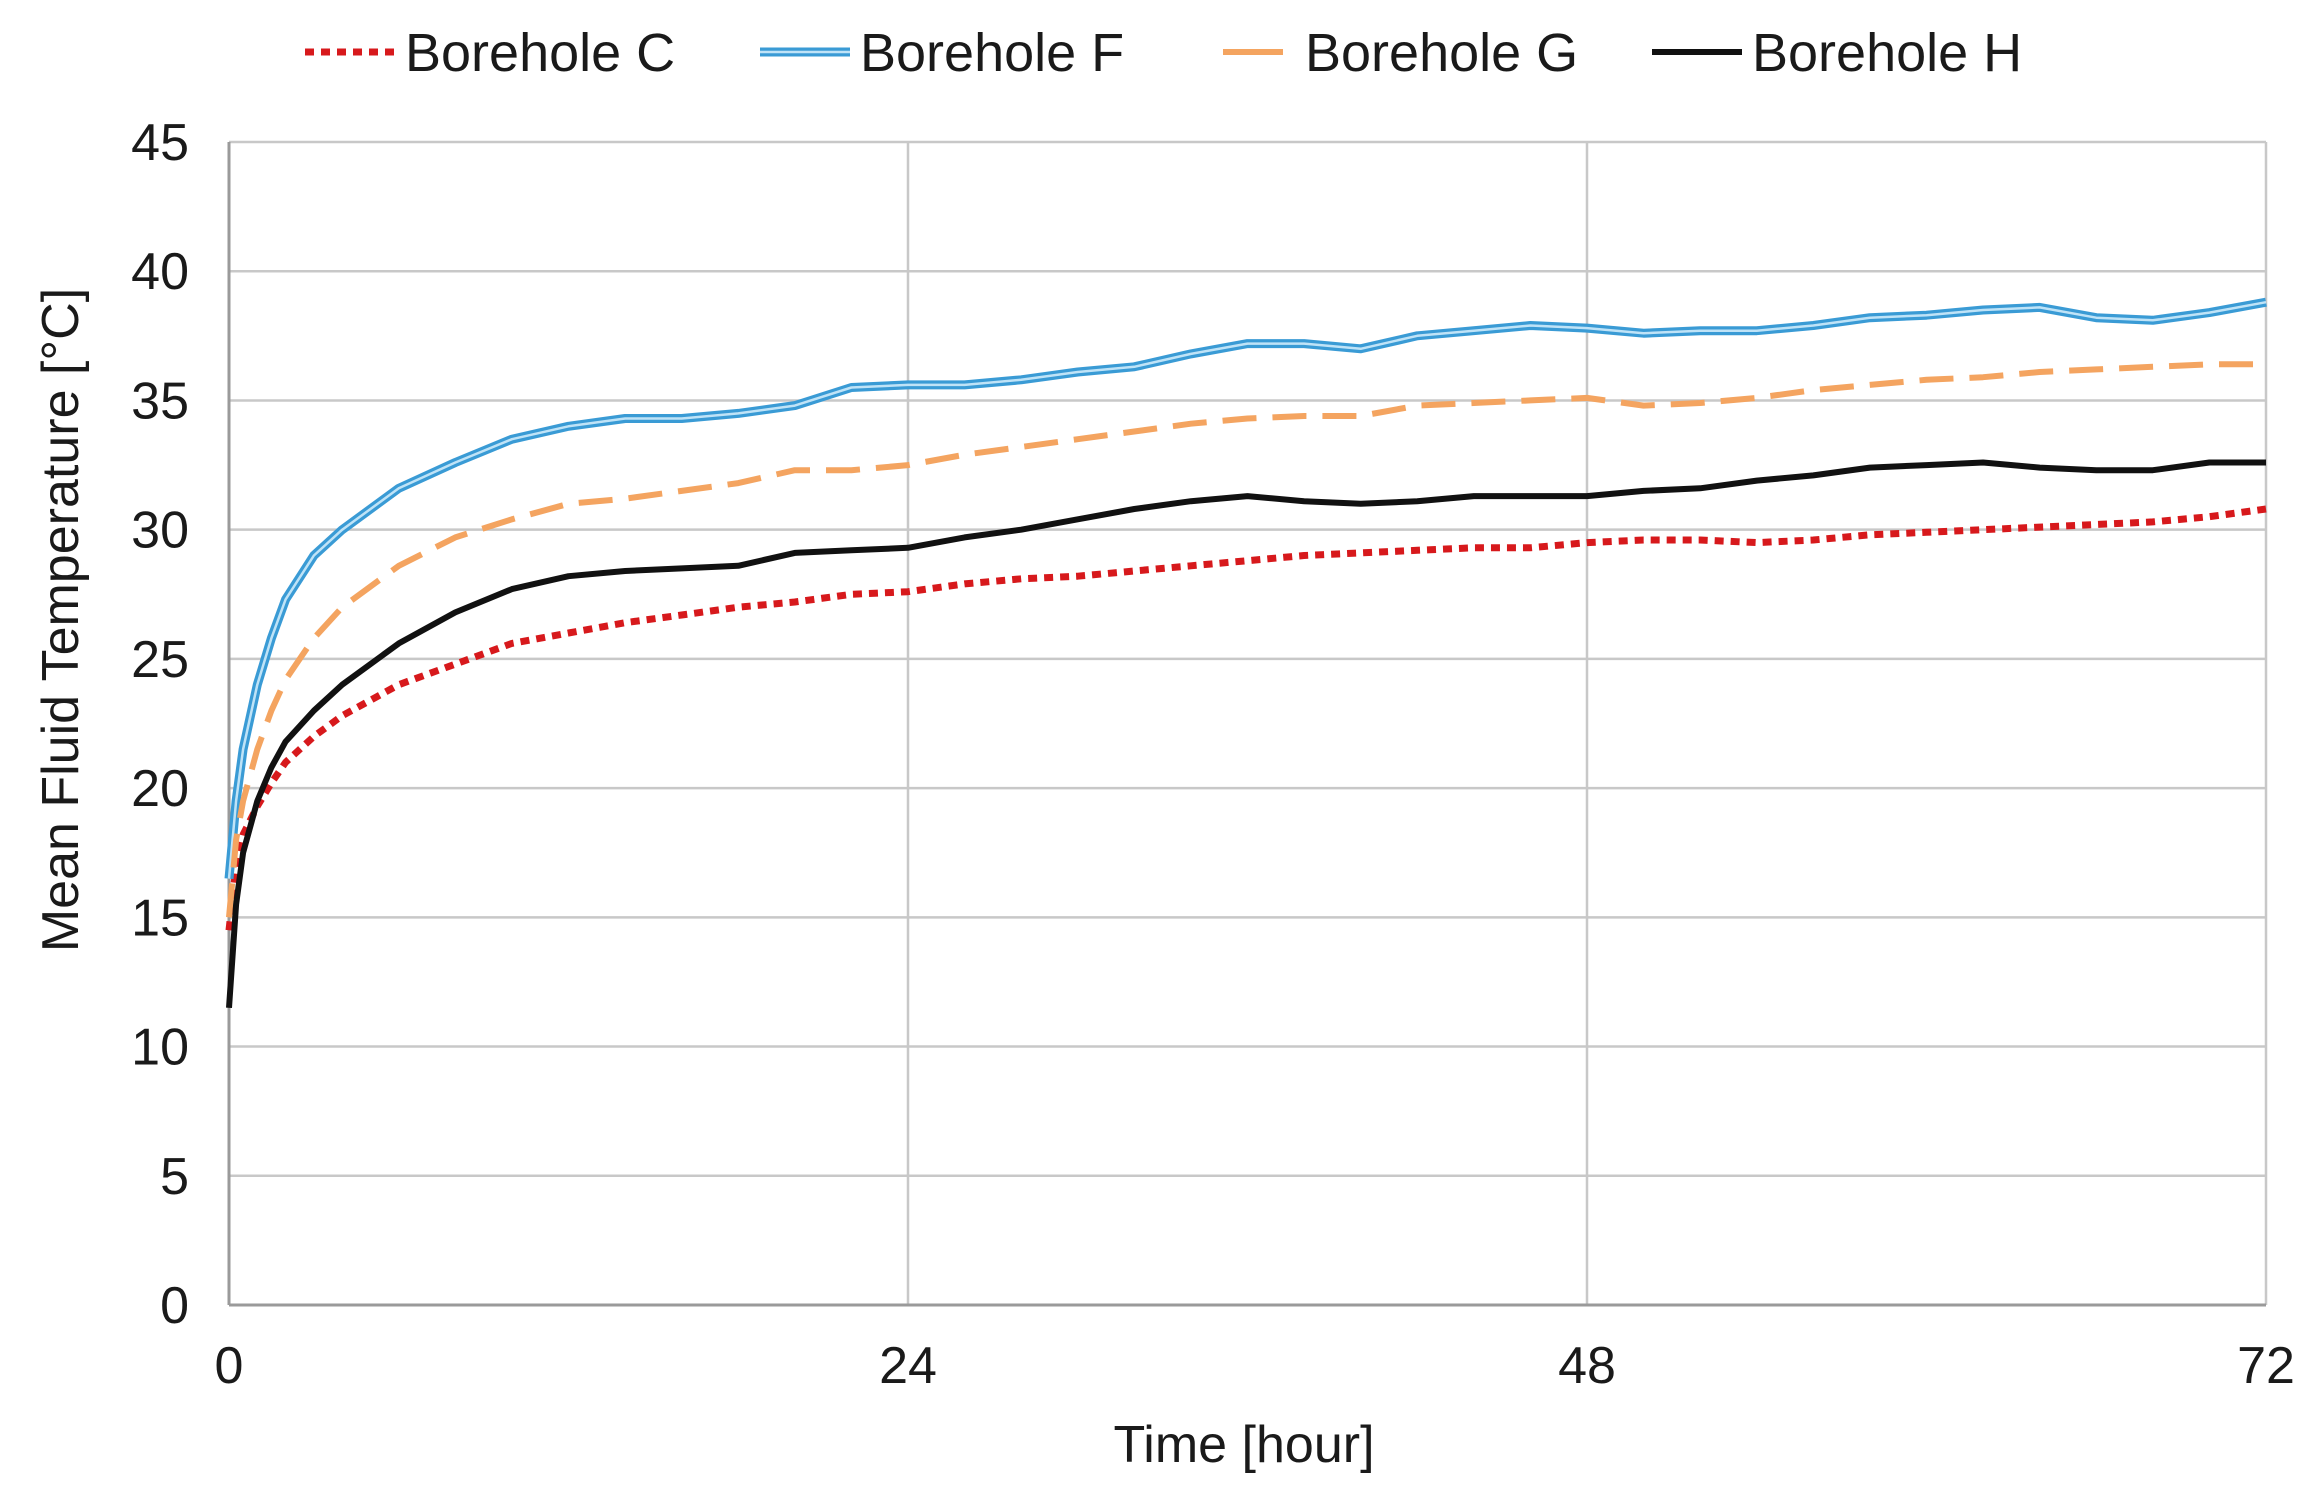 The image size is (2321, 1495). Describe the element at coordinates (2266, 1366) in the screenshot. I see `x-tick-label-72: 72` at that location.